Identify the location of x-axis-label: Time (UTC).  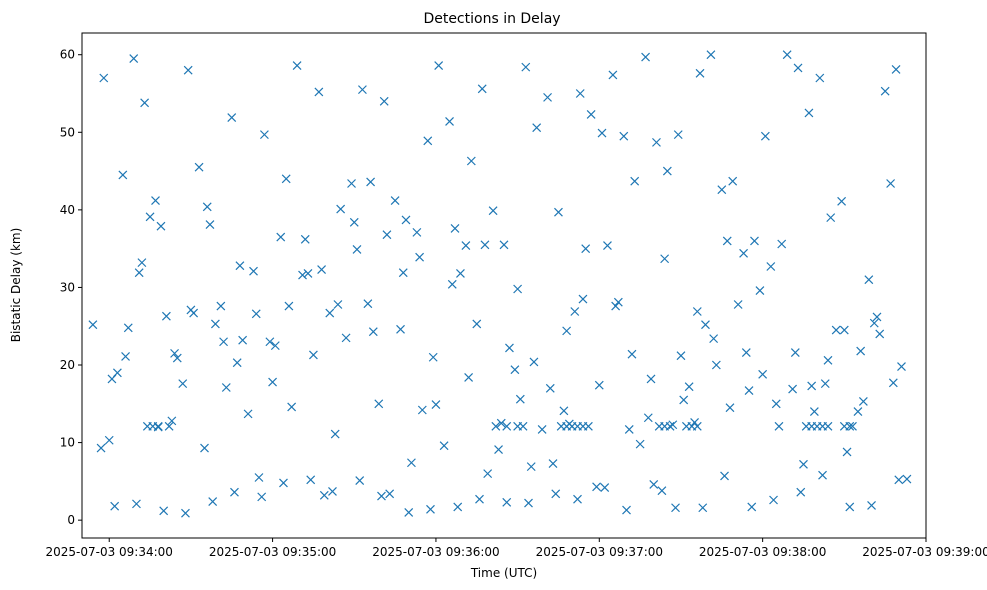
(503, 573).